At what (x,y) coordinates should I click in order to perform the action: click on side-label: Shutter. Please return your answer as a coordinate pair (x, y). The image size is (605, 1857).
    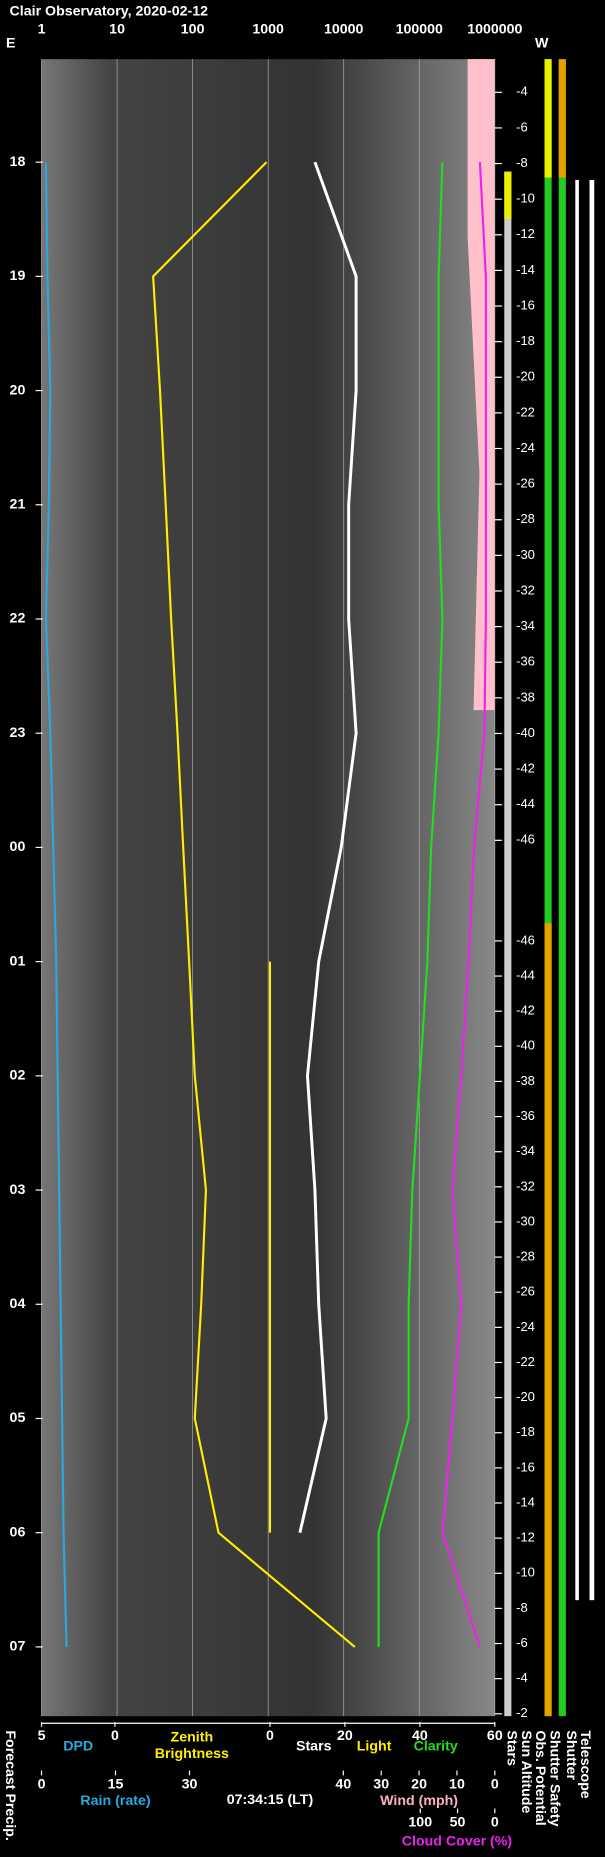
    Looking at the image, I should click on (571, 1755).